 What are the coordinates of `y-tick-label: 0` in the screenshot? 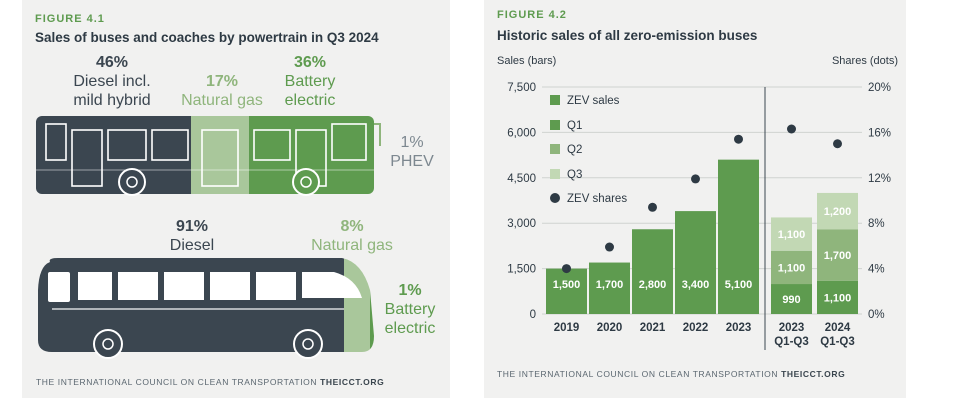 It's located at (533, 315).